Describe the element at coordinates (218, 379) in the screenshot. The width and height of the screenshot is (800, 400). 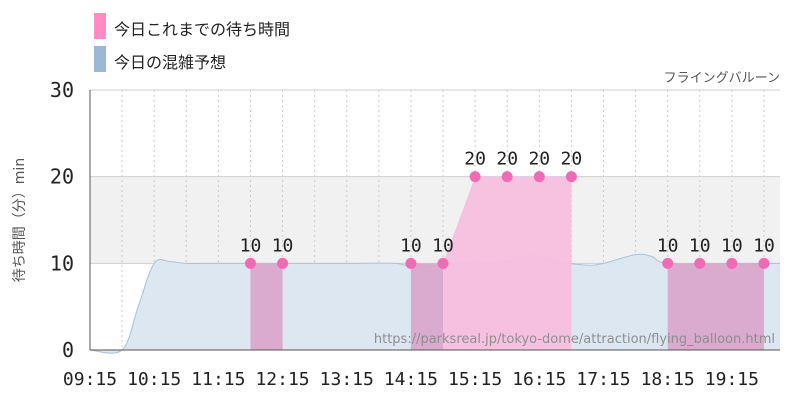
I see `x-tick-label: 11:15` at that location.